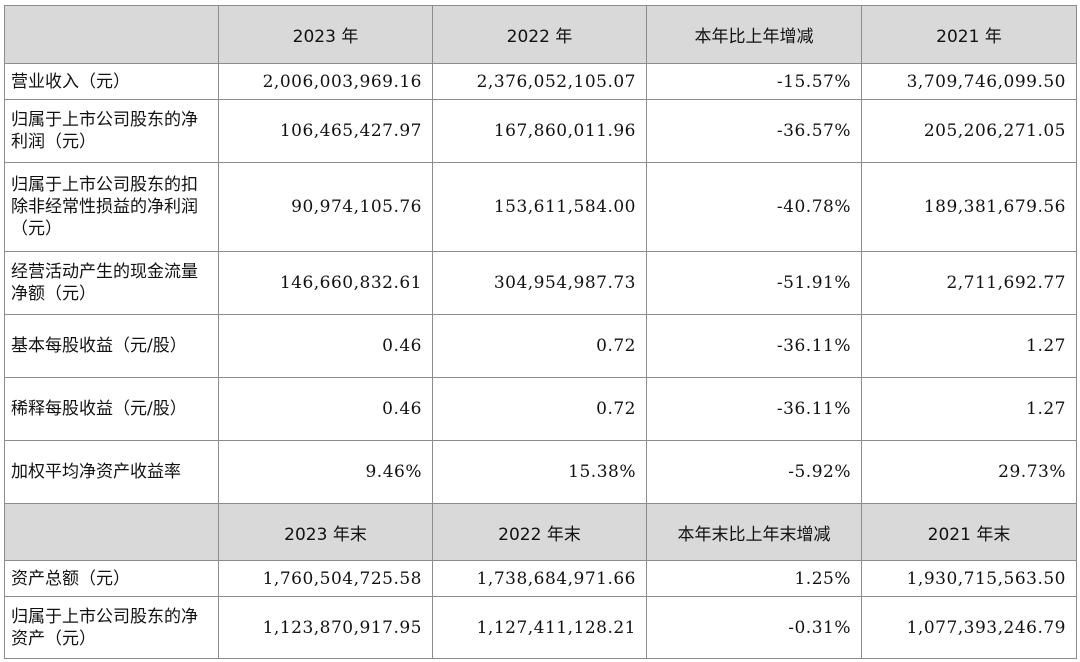 The height and width of the screenshot is (662, 1080). I want to click on cell-change: 1.25%, so click(754, 578).